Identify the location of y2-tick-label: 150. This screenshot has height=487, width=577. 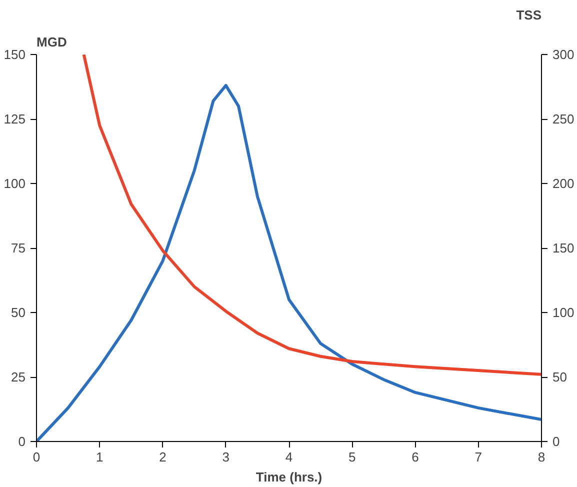
(563, 248).